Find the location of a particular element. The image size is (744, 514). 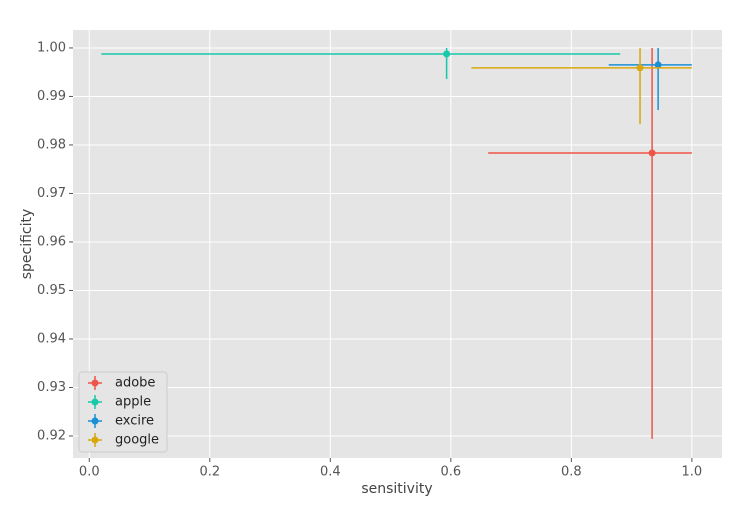

x-tick-label: 0.6 is located at coordinates (450, 472).